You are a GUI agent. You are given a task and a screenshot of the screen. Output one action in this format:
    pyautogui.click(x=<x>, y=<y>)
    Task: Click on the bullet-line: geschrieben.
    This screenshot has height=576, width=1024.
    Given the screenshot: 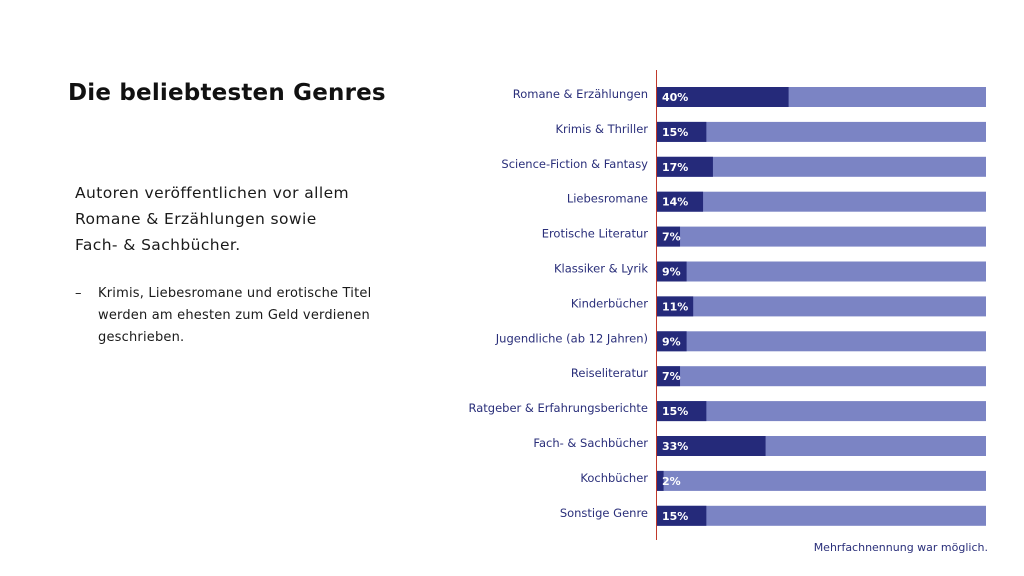 What is the action you would take?
    pyautogui.click(x=141, y=337)
    